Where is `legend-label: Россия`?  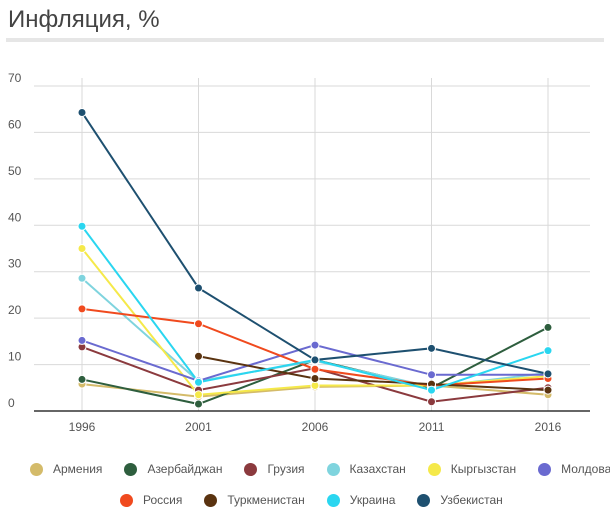 legend-label: Россия is located at coordinates (163, 500).